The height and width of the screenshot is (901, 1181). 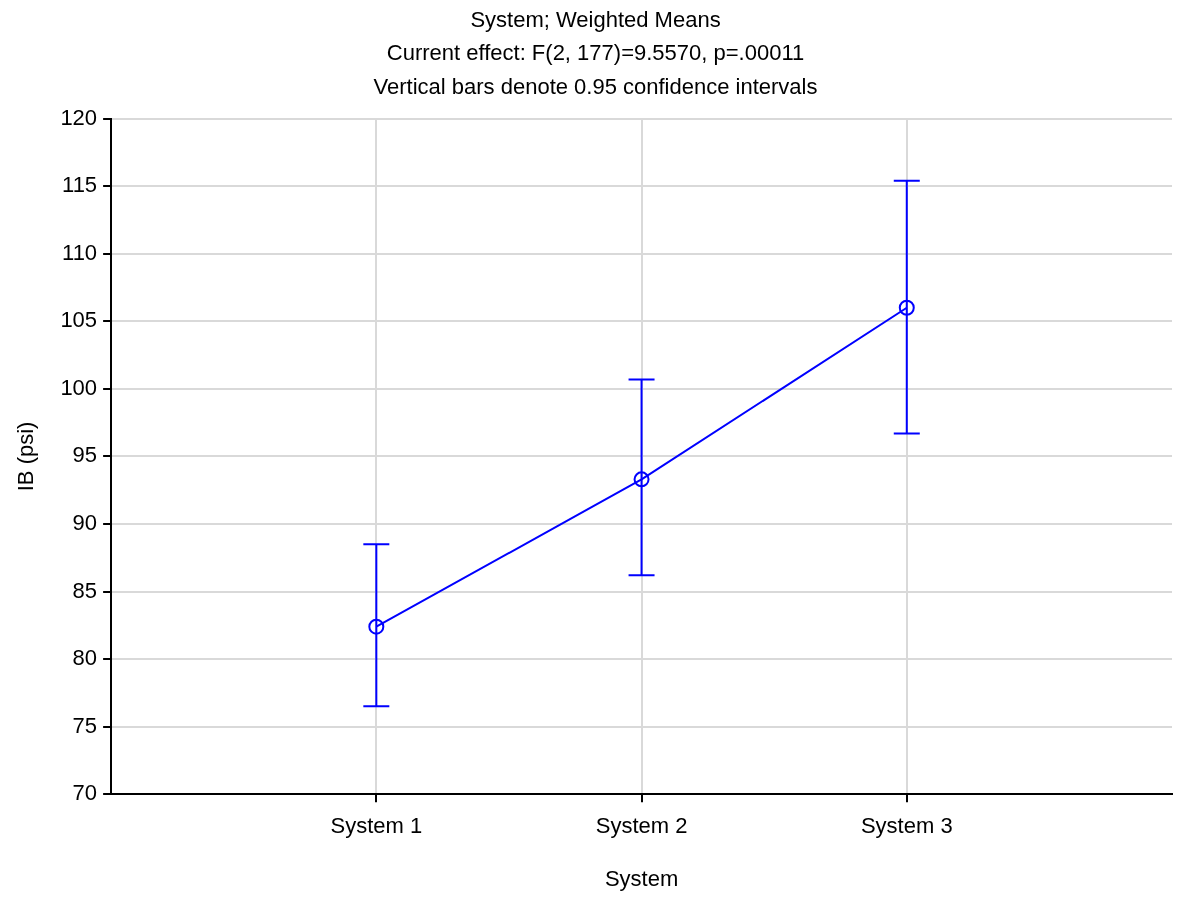 What do you see at coordinates (595, 86) in the screenshot?
I see `text: Vertical bars denote 0.95 confidence intervals` at bounding box center [595, 86].